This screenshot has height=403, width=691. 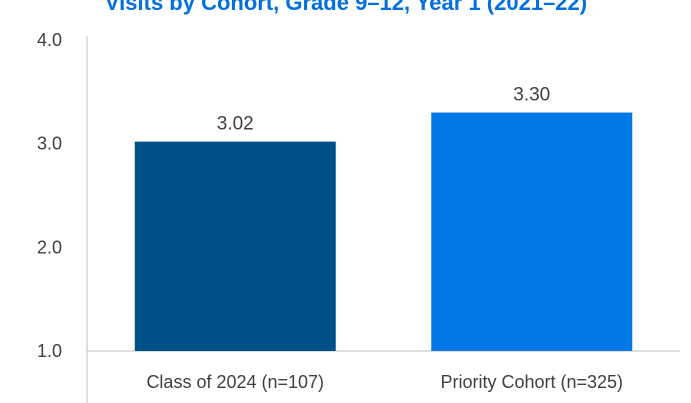 I want to click on y-tick-label: 2.0, so click(x=49, y=247).